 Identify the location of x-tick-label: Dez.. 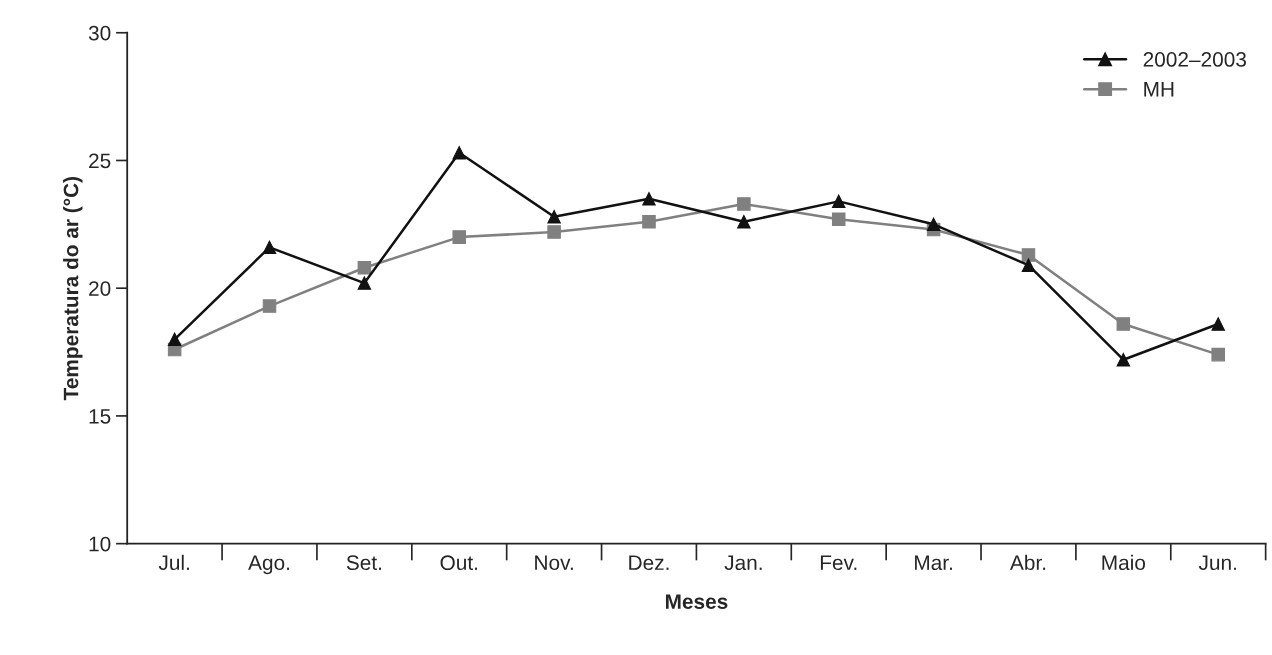
(649, 563).